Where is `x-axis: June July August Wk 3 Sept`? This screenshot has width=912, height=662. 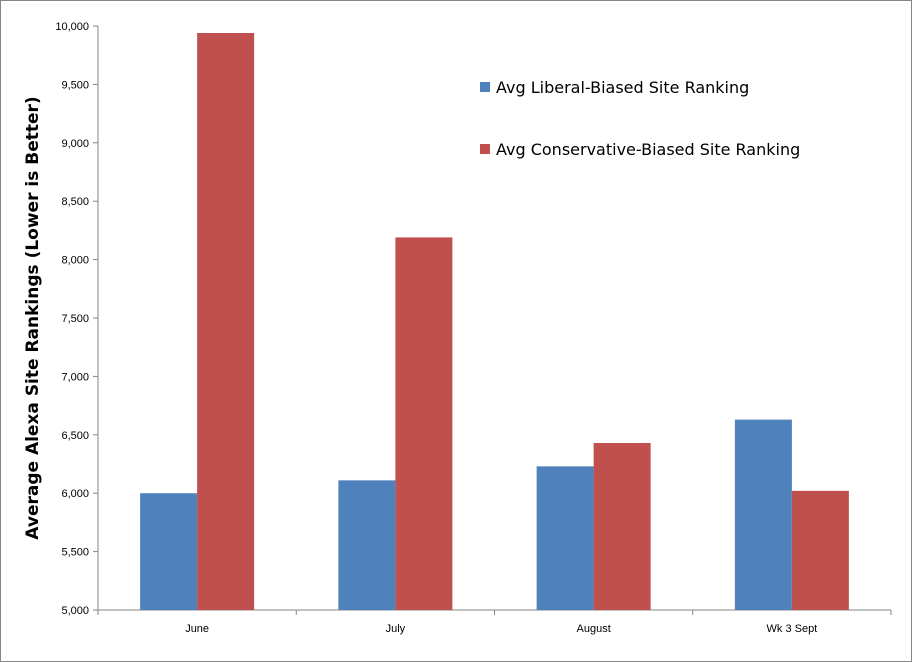 x-axis: June July August Wk 3 Sept is located at coordinates (494, 622).